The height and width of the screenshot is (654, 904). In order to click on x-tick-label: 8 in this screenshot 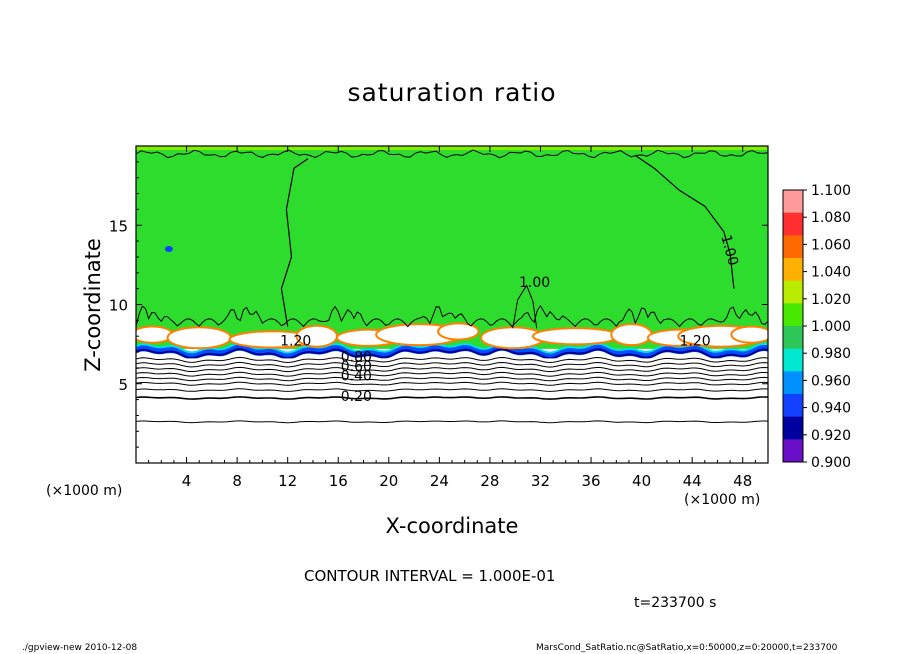, I will do `click(237, 481)`.